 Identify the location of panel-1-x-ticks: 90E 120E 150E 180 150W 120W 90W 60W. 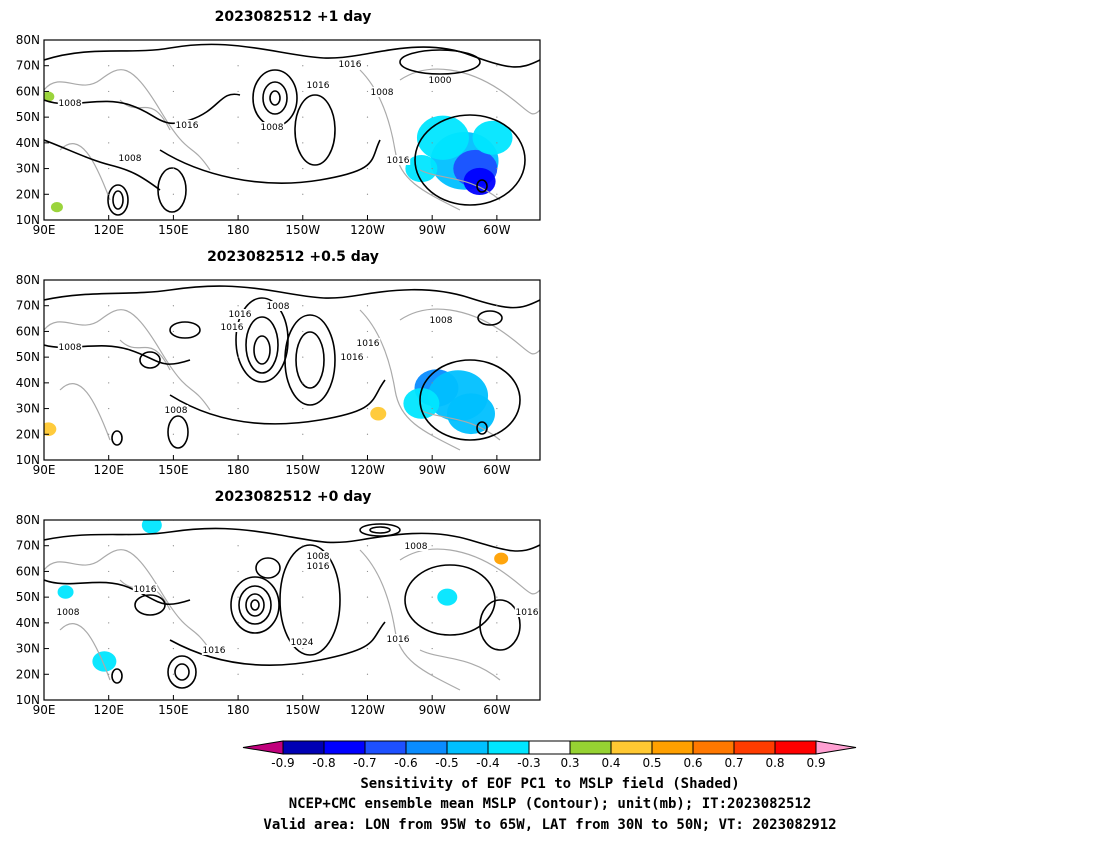
(272, 226).